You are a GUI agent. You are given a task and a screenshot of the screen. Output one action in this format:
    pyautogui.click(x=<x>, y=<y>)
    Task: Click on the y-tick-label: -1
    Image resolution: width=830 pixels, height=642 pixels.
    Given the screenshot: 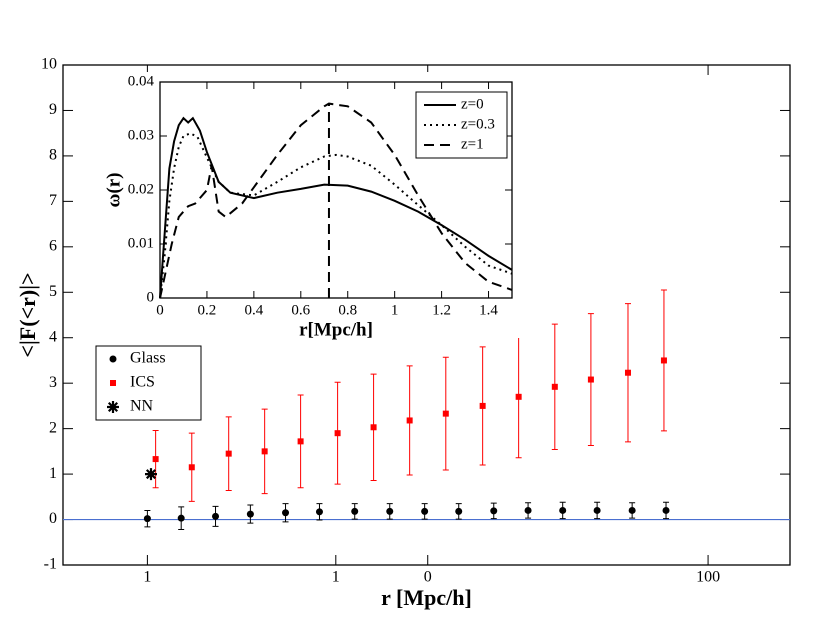 What is the action you would take?
    pyautogui.click(x=50, y=564)
    